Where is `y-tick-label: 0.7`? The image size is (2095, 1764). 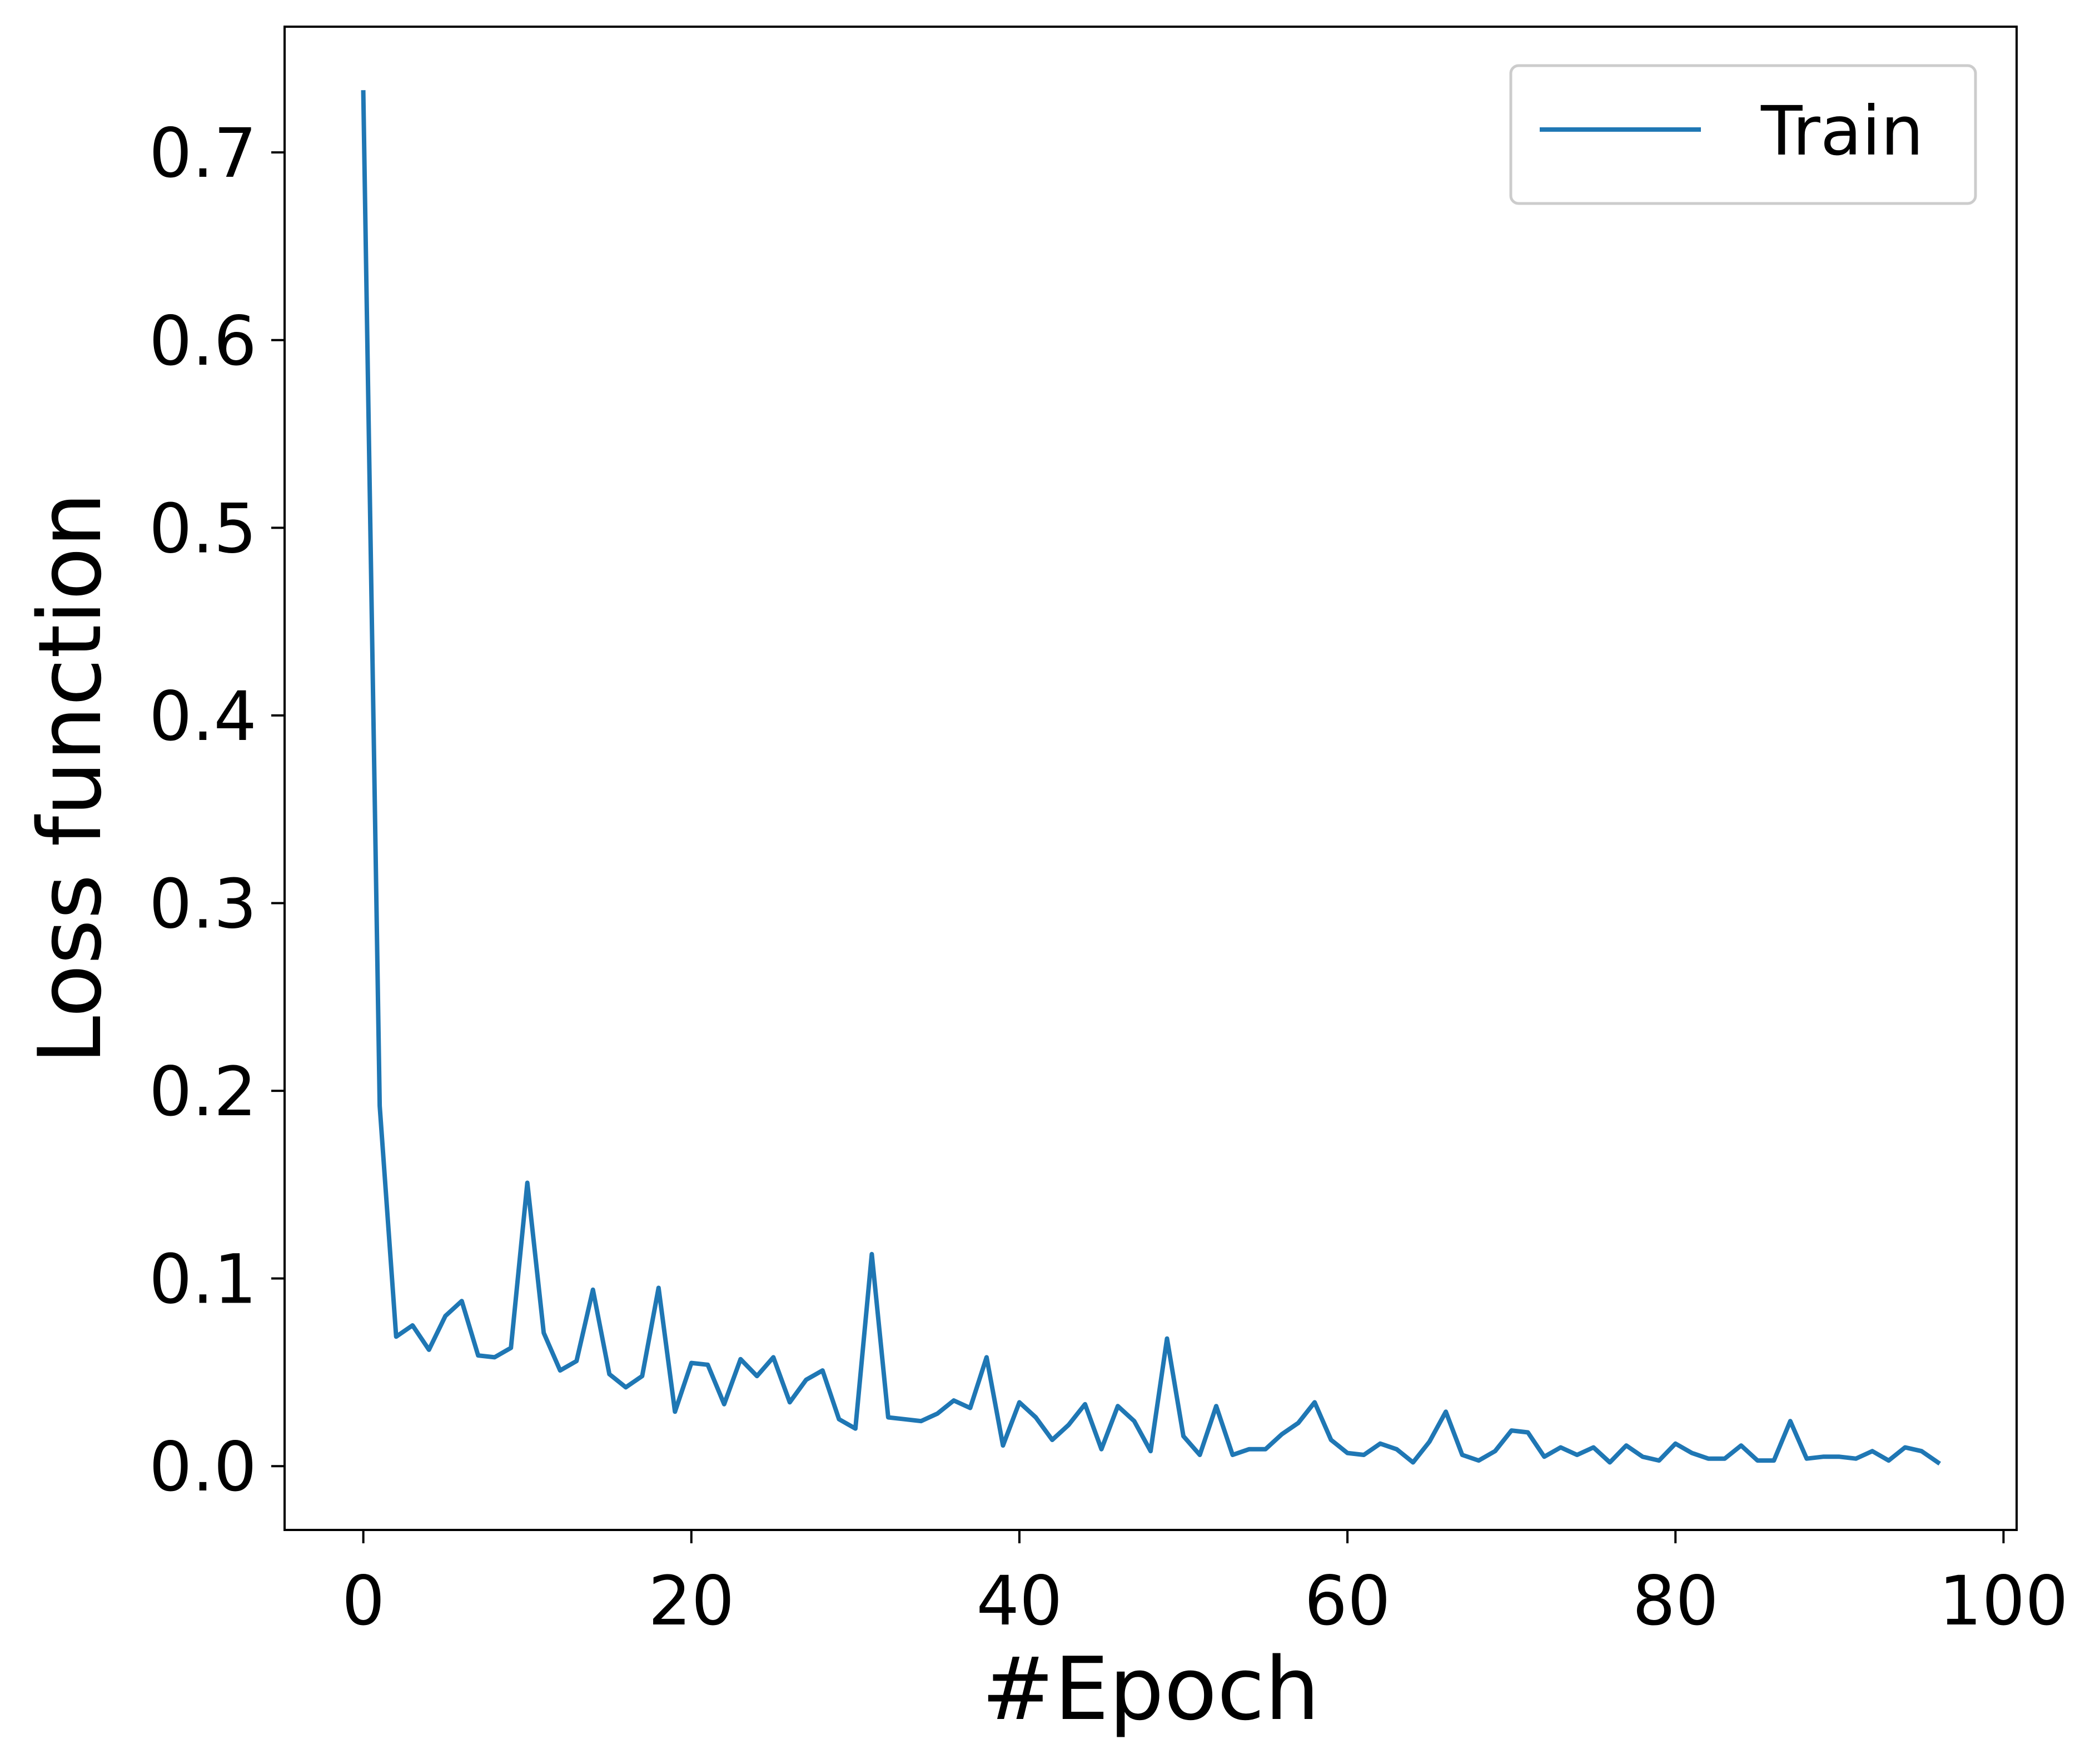
y-tick-label: 0.7 is located at coordinates (203, 153).